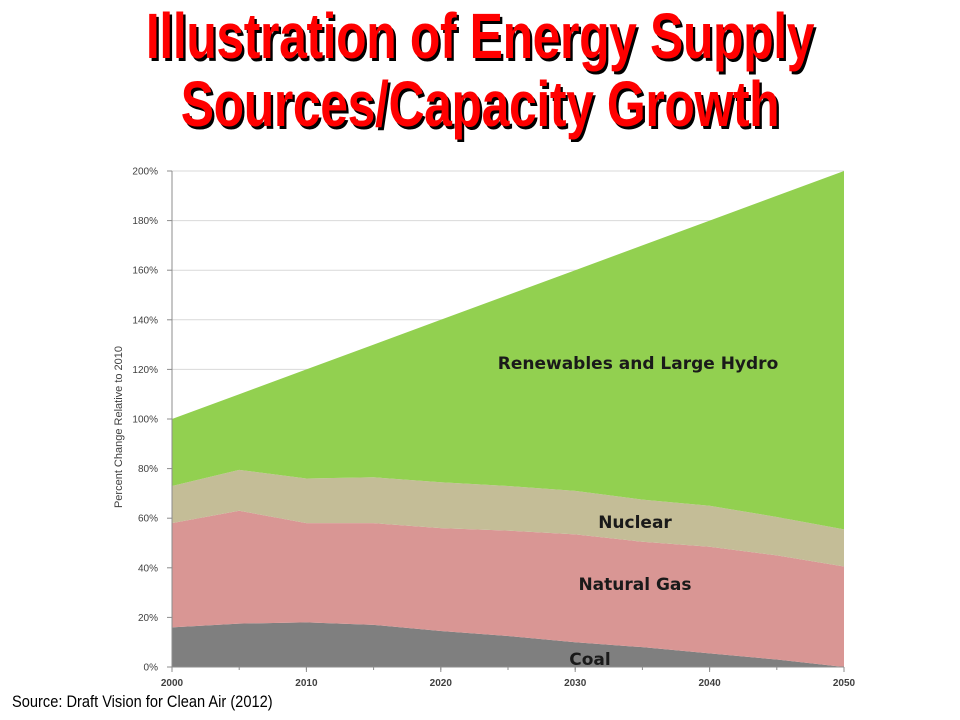 This screenshot has width=960, height=720. What do you see at coordinates (145, 221) in the screenshot?
I see `y-tick-label: 180%` at bounding box center [145, 221].